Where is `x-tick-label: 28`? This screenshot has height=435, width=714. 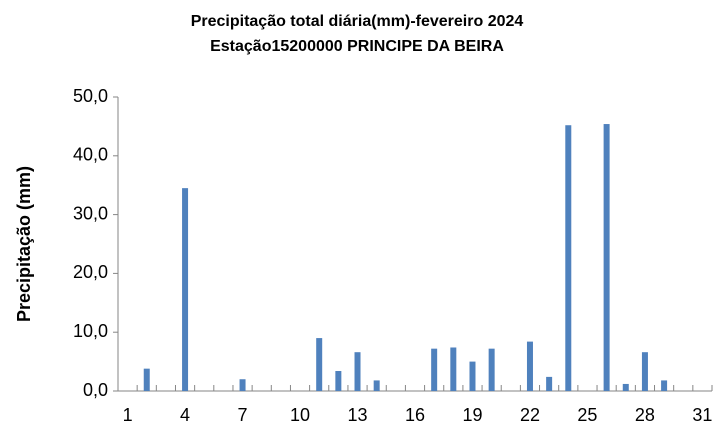
x-tick-label: 28 is located at coordinates (645, 415).